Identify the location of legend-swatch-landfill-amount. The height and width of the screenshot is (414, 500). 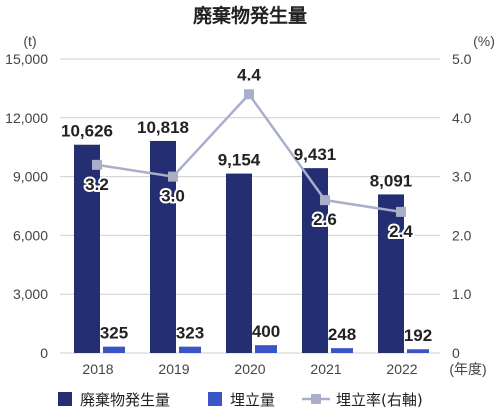
(215, 399).